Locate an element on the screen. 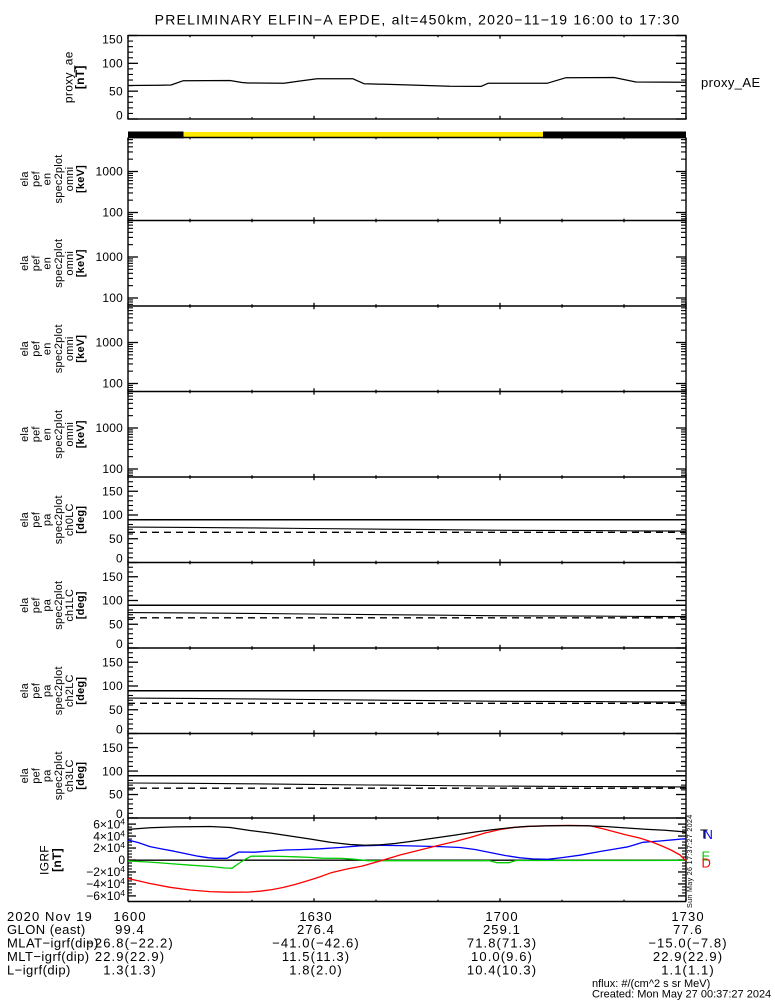 Image resolution: width=775 pixels, height=1005 pixels. svg-text: L−igrf(dip) is located at coordinates (39, 969).